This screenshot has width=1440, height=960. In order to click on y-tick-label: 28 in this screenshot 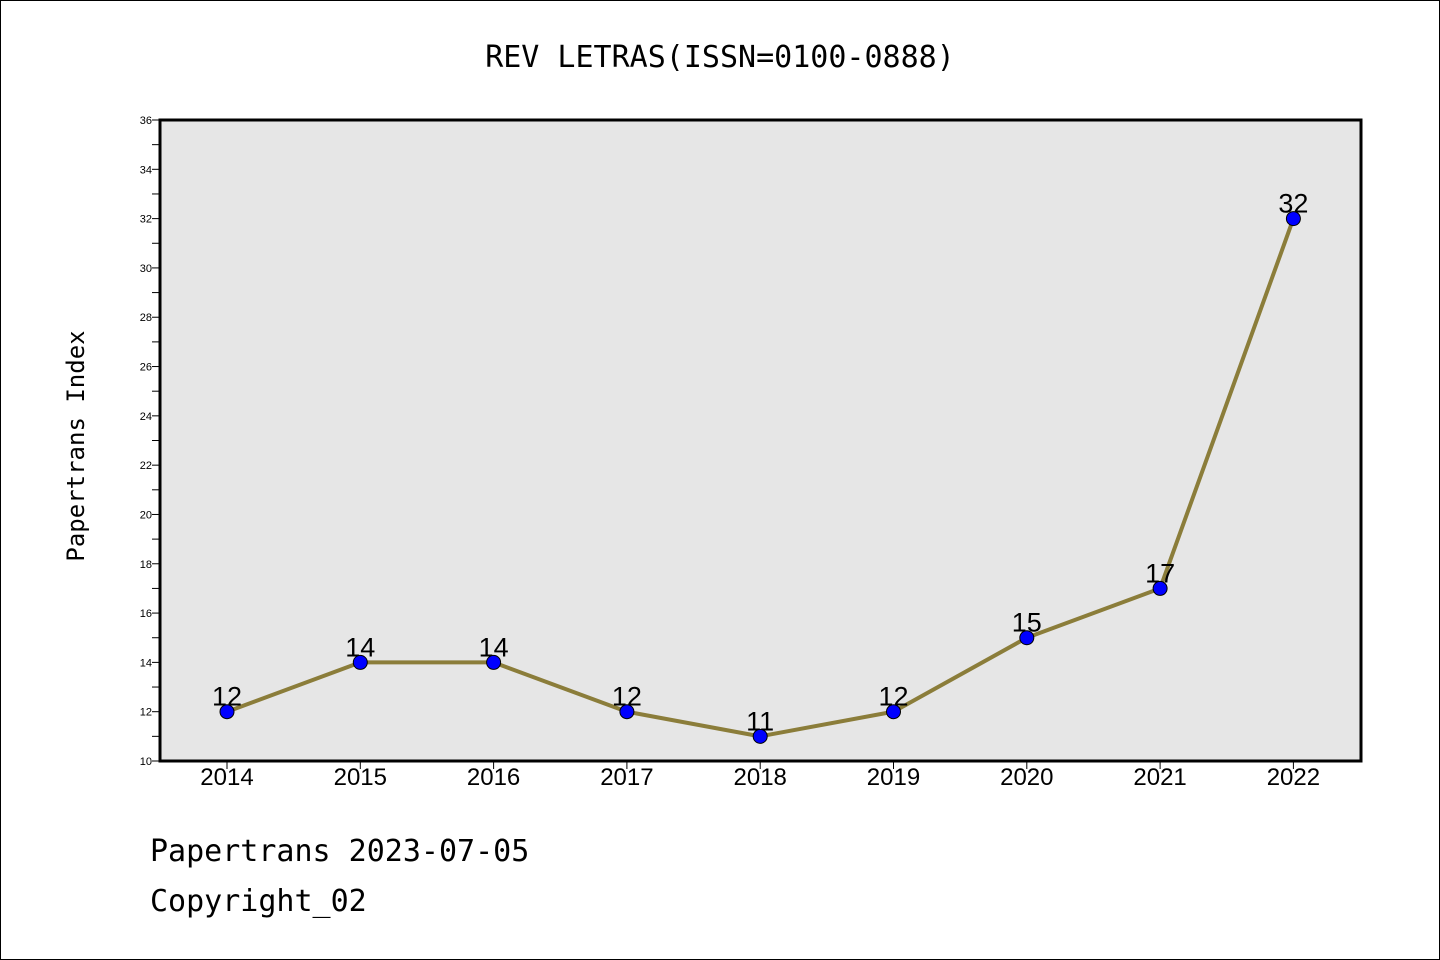, I will do `click(146, 318)`.